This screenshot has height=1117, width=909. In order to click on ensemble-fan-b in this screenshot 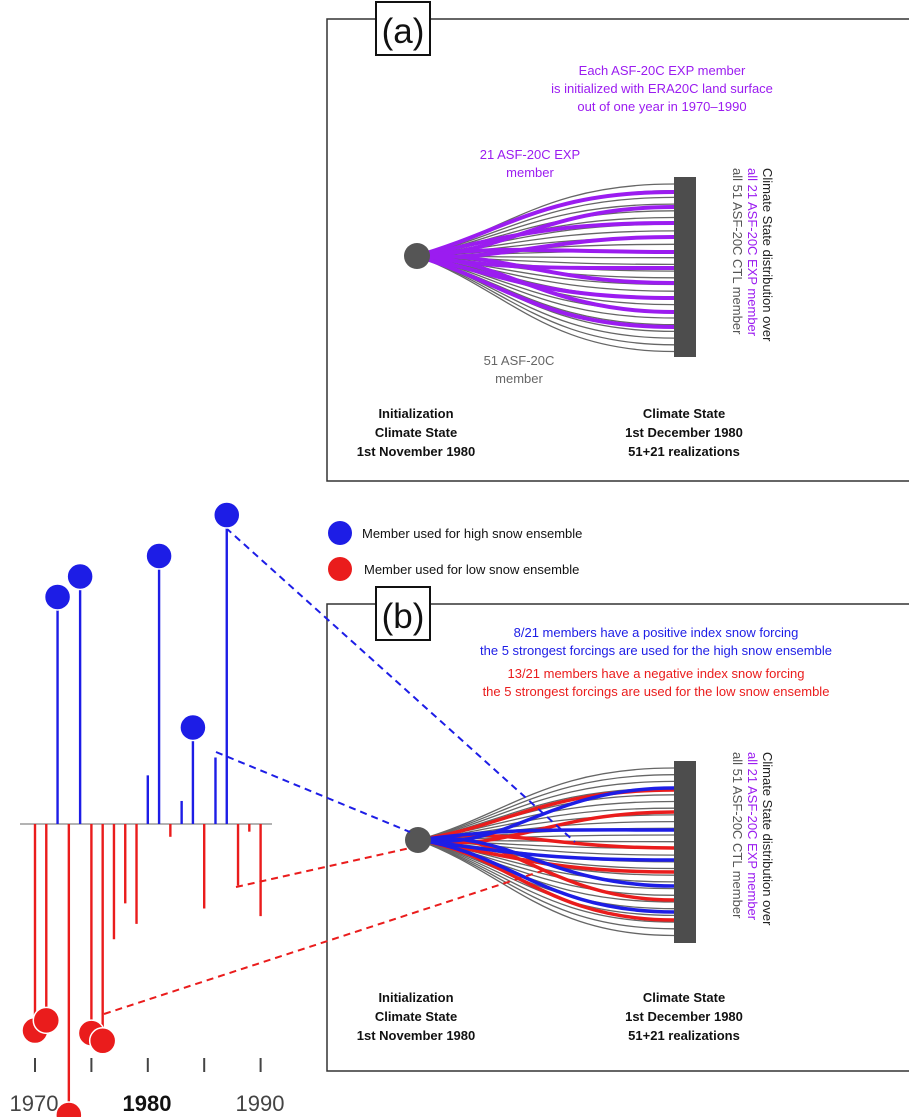, I will do `click(546, 852)`.